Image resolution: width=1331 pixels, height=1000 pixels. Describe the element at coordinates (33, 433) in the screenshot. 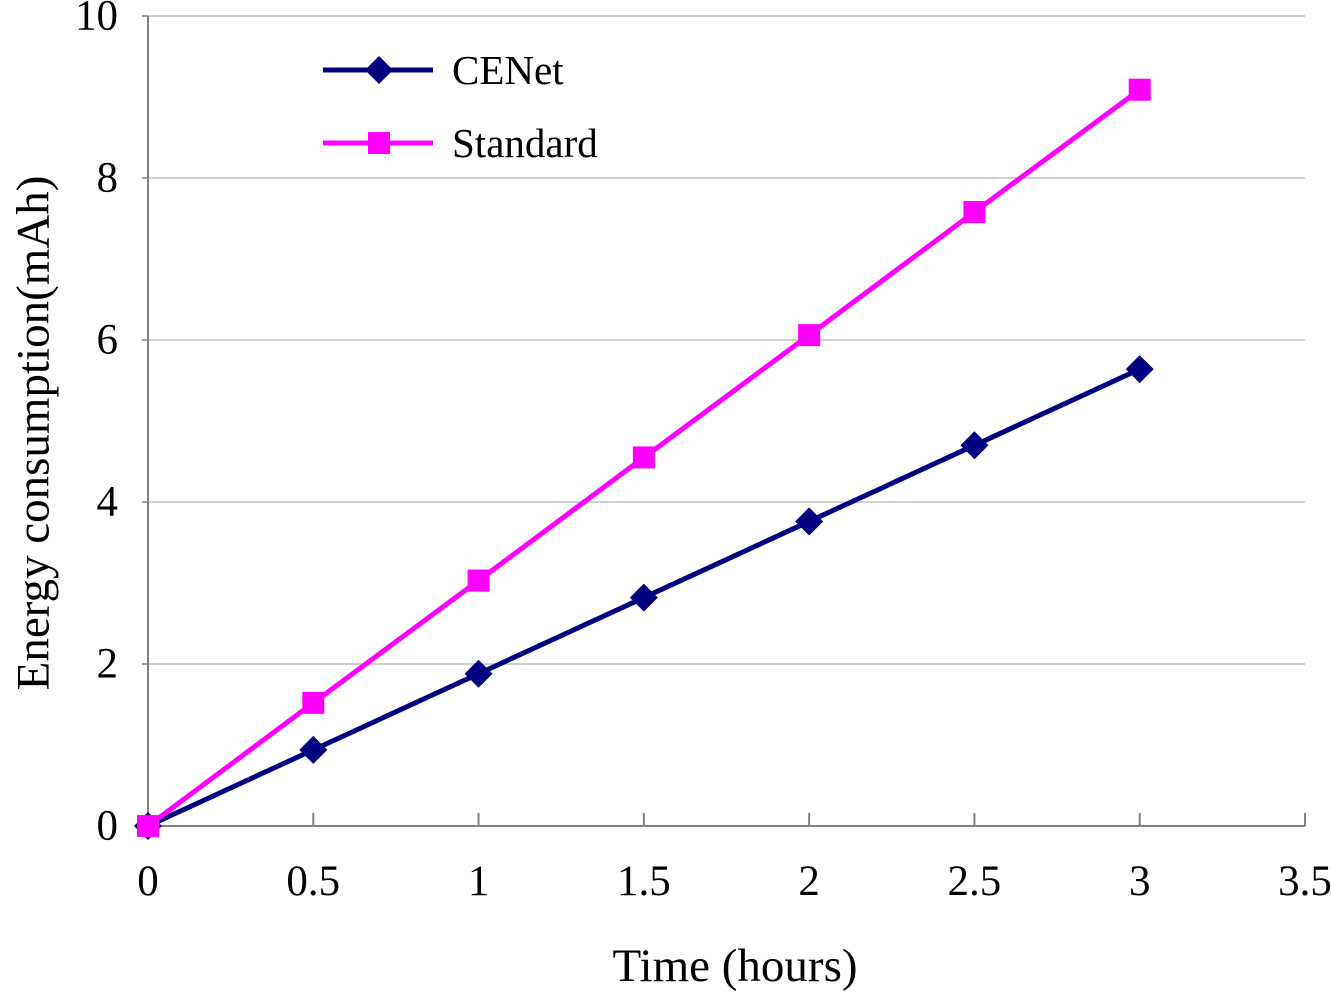

I see `y-axis-title: Energy consumption(mAh)` at that location.